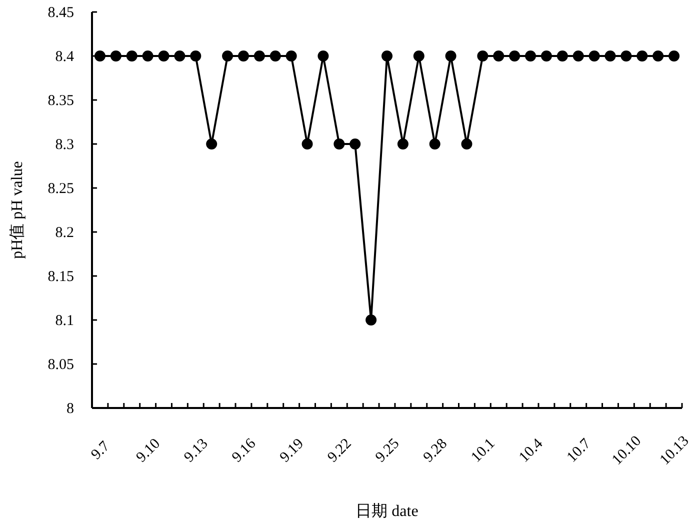  What do you see at coordinates (531, 450) in the screenshot?
I see `x-tick-label: 10.4` at bounding box center [531, 450].